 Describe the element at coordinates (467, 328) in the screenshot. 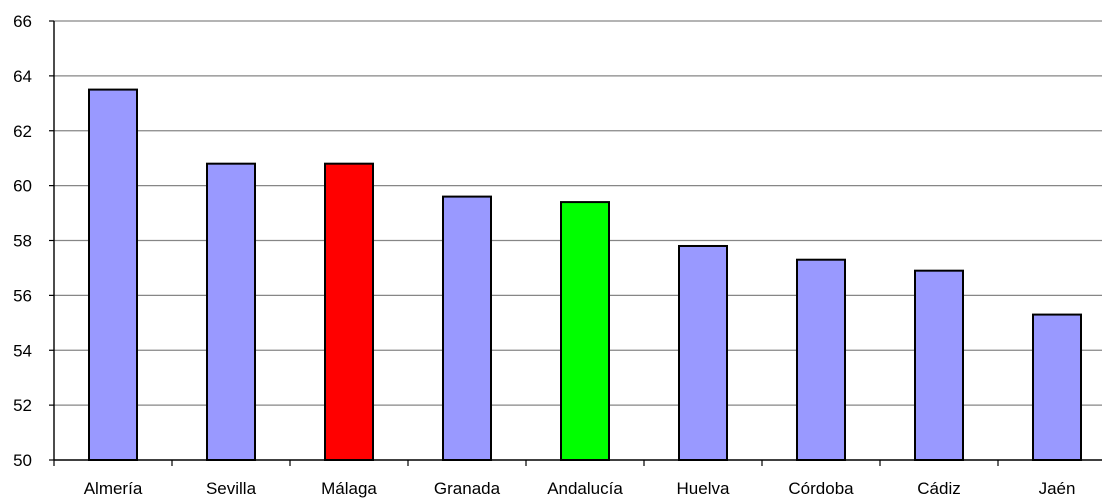

I see `bar-granada` at that location.